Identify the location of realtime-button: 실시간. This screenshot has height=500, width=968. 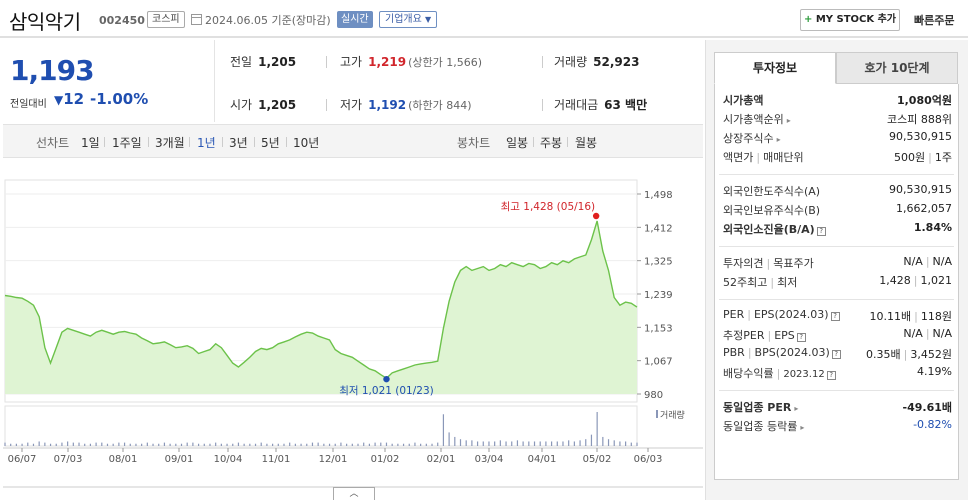
(355, 19).